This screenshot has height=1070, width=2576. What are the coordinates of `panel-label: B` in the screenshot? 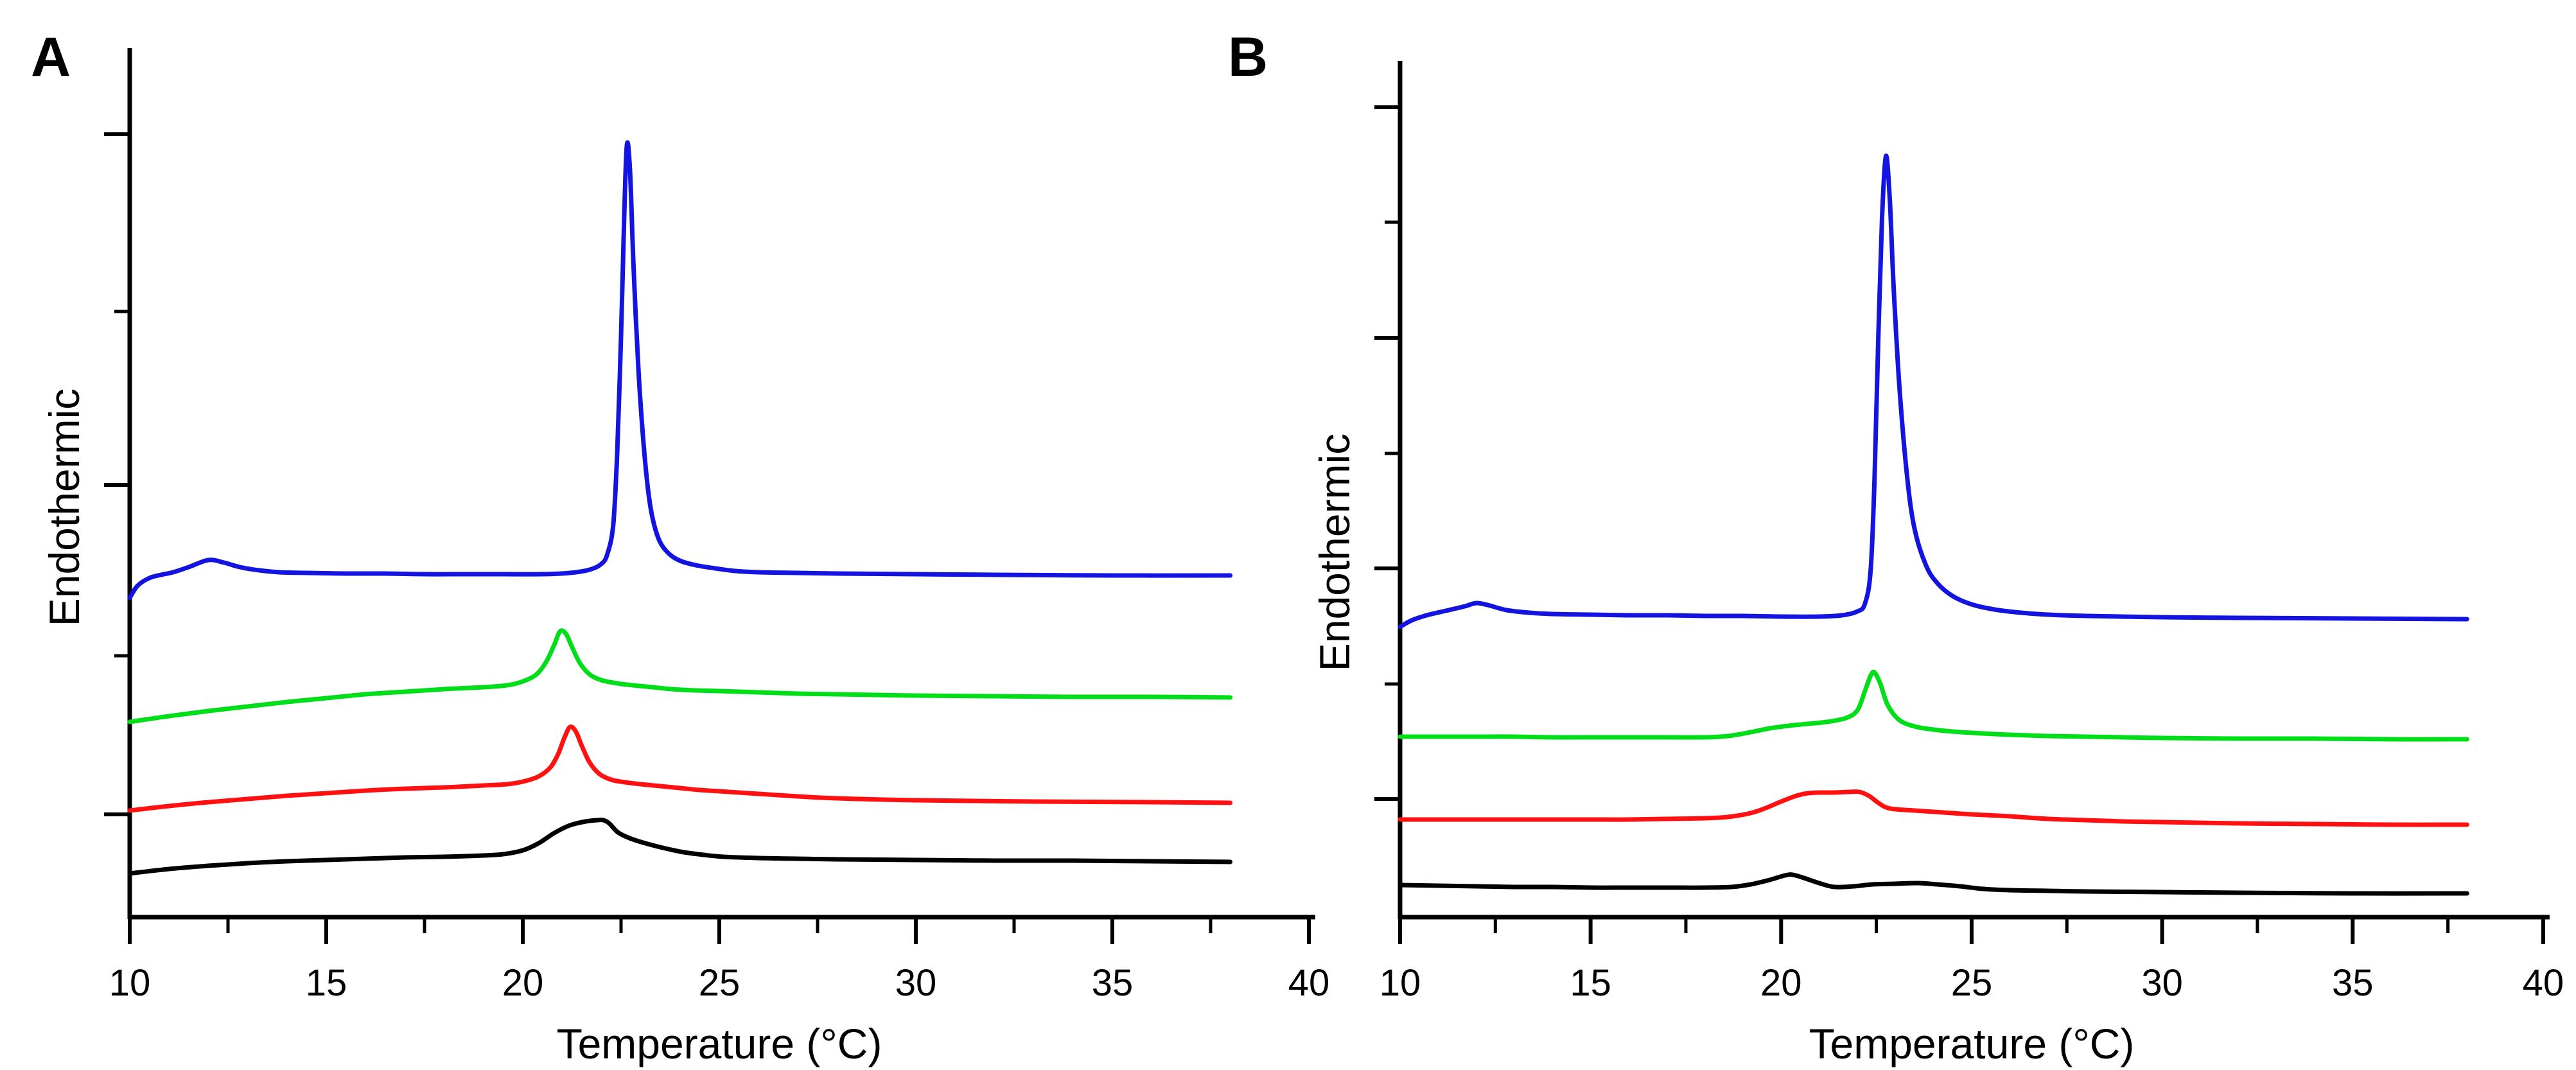 It's located at (1248, 57).